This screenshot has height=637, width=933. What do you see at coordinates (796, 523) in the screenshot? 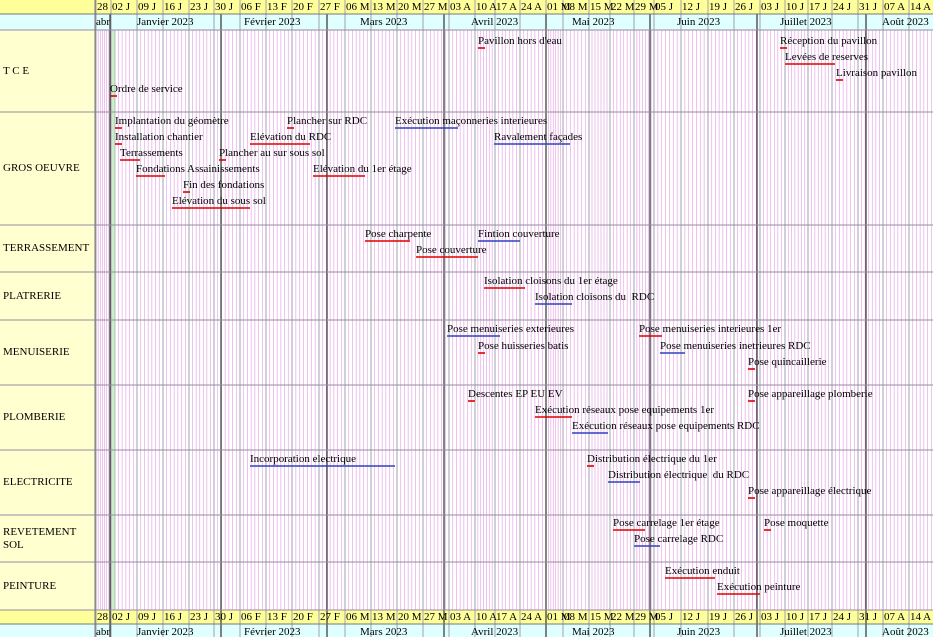
I see `task-label: Pose moquette` at bounding box center [796, 523].